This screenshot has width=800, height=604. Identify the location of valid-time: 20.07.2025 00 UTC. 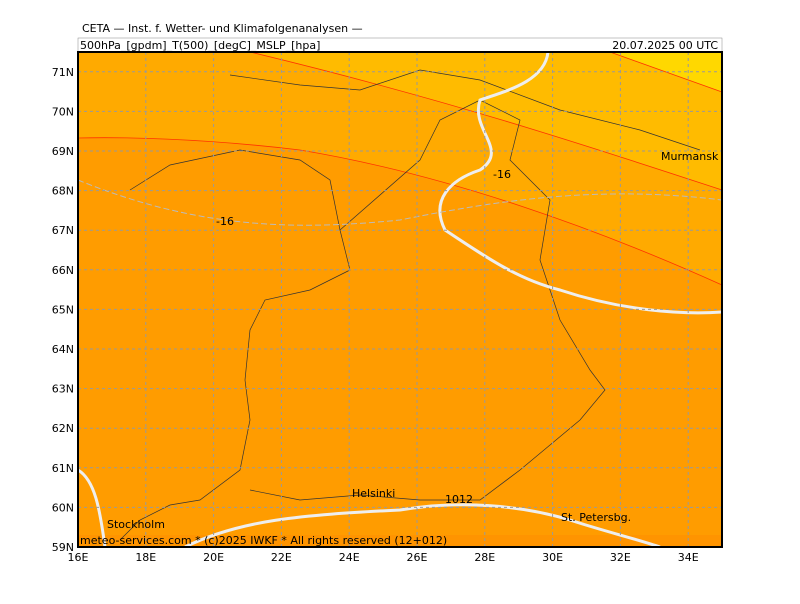
(665, 45).